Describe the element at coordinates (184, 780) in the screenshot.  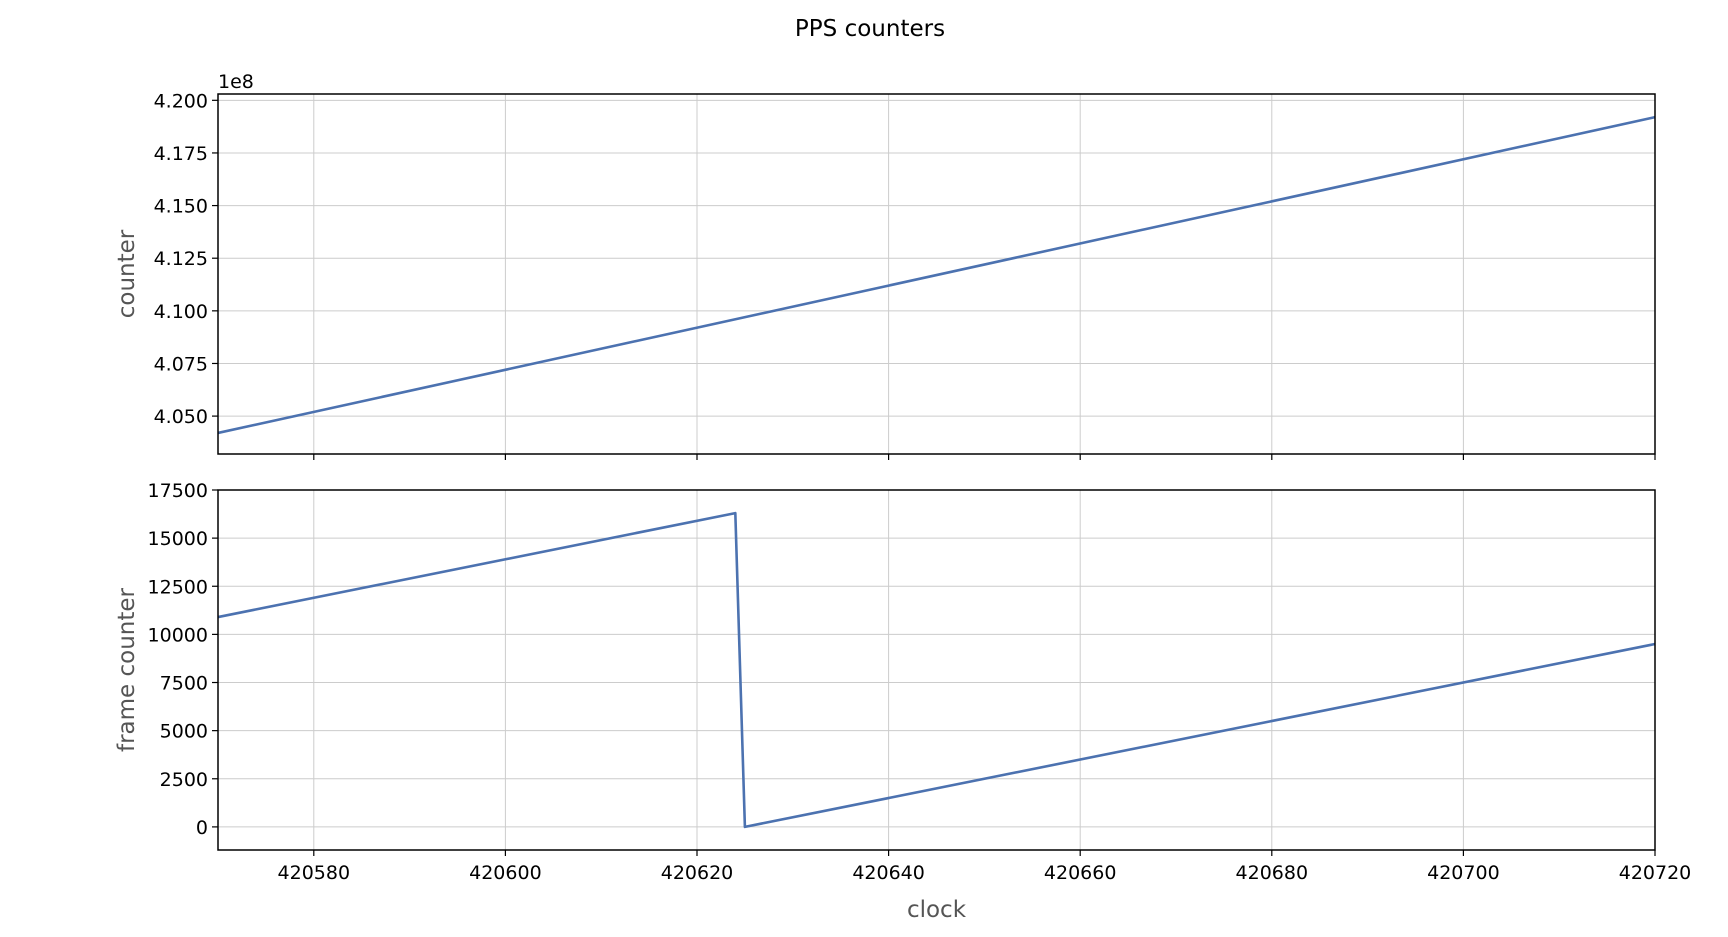
I see `bottom-y-tick-label: 2500` at that location.